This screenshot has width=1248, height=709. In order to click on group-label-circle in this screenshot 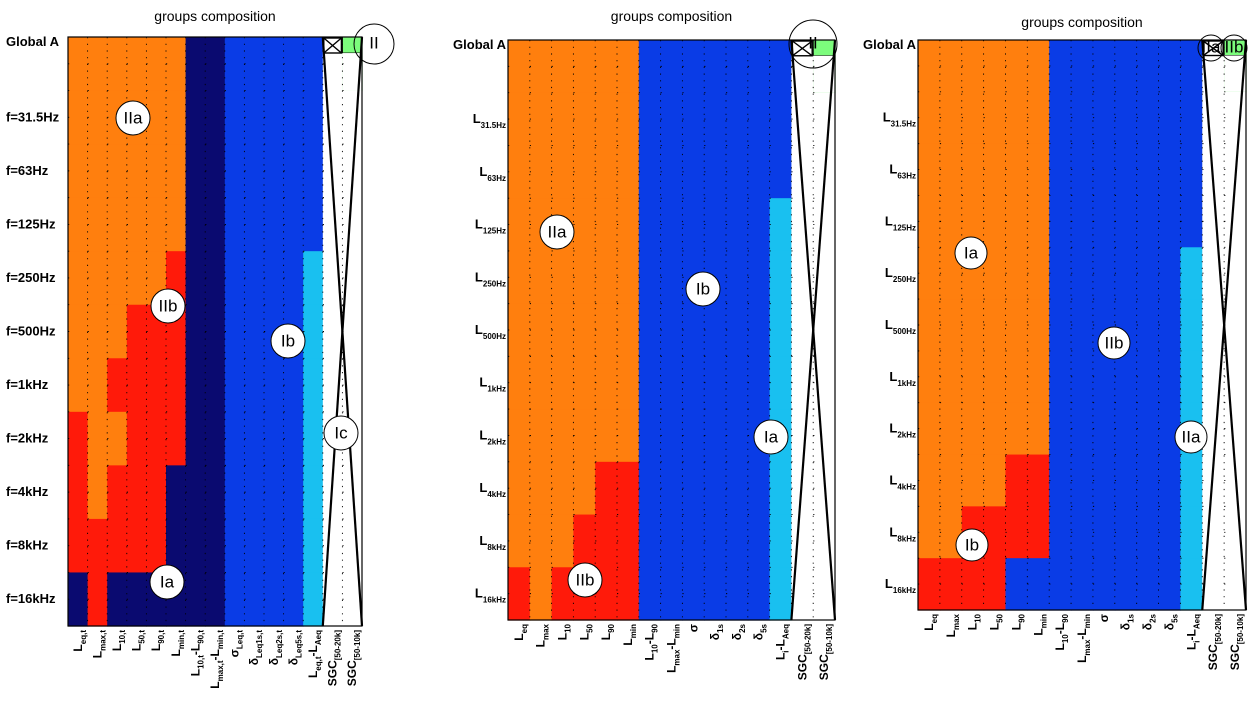, I will do `click(1191, 437)`.